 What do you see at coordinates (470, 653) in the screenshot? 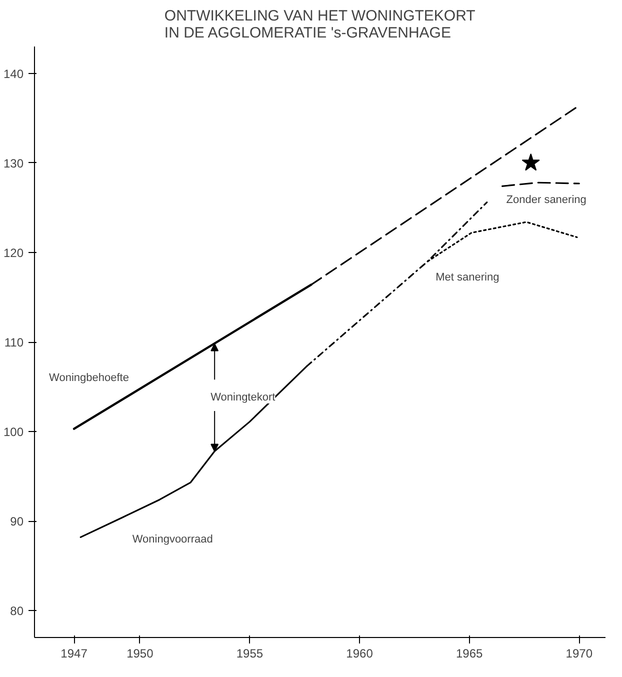
I see `x-tick-label: 1965` at bounding box center [470, 653].